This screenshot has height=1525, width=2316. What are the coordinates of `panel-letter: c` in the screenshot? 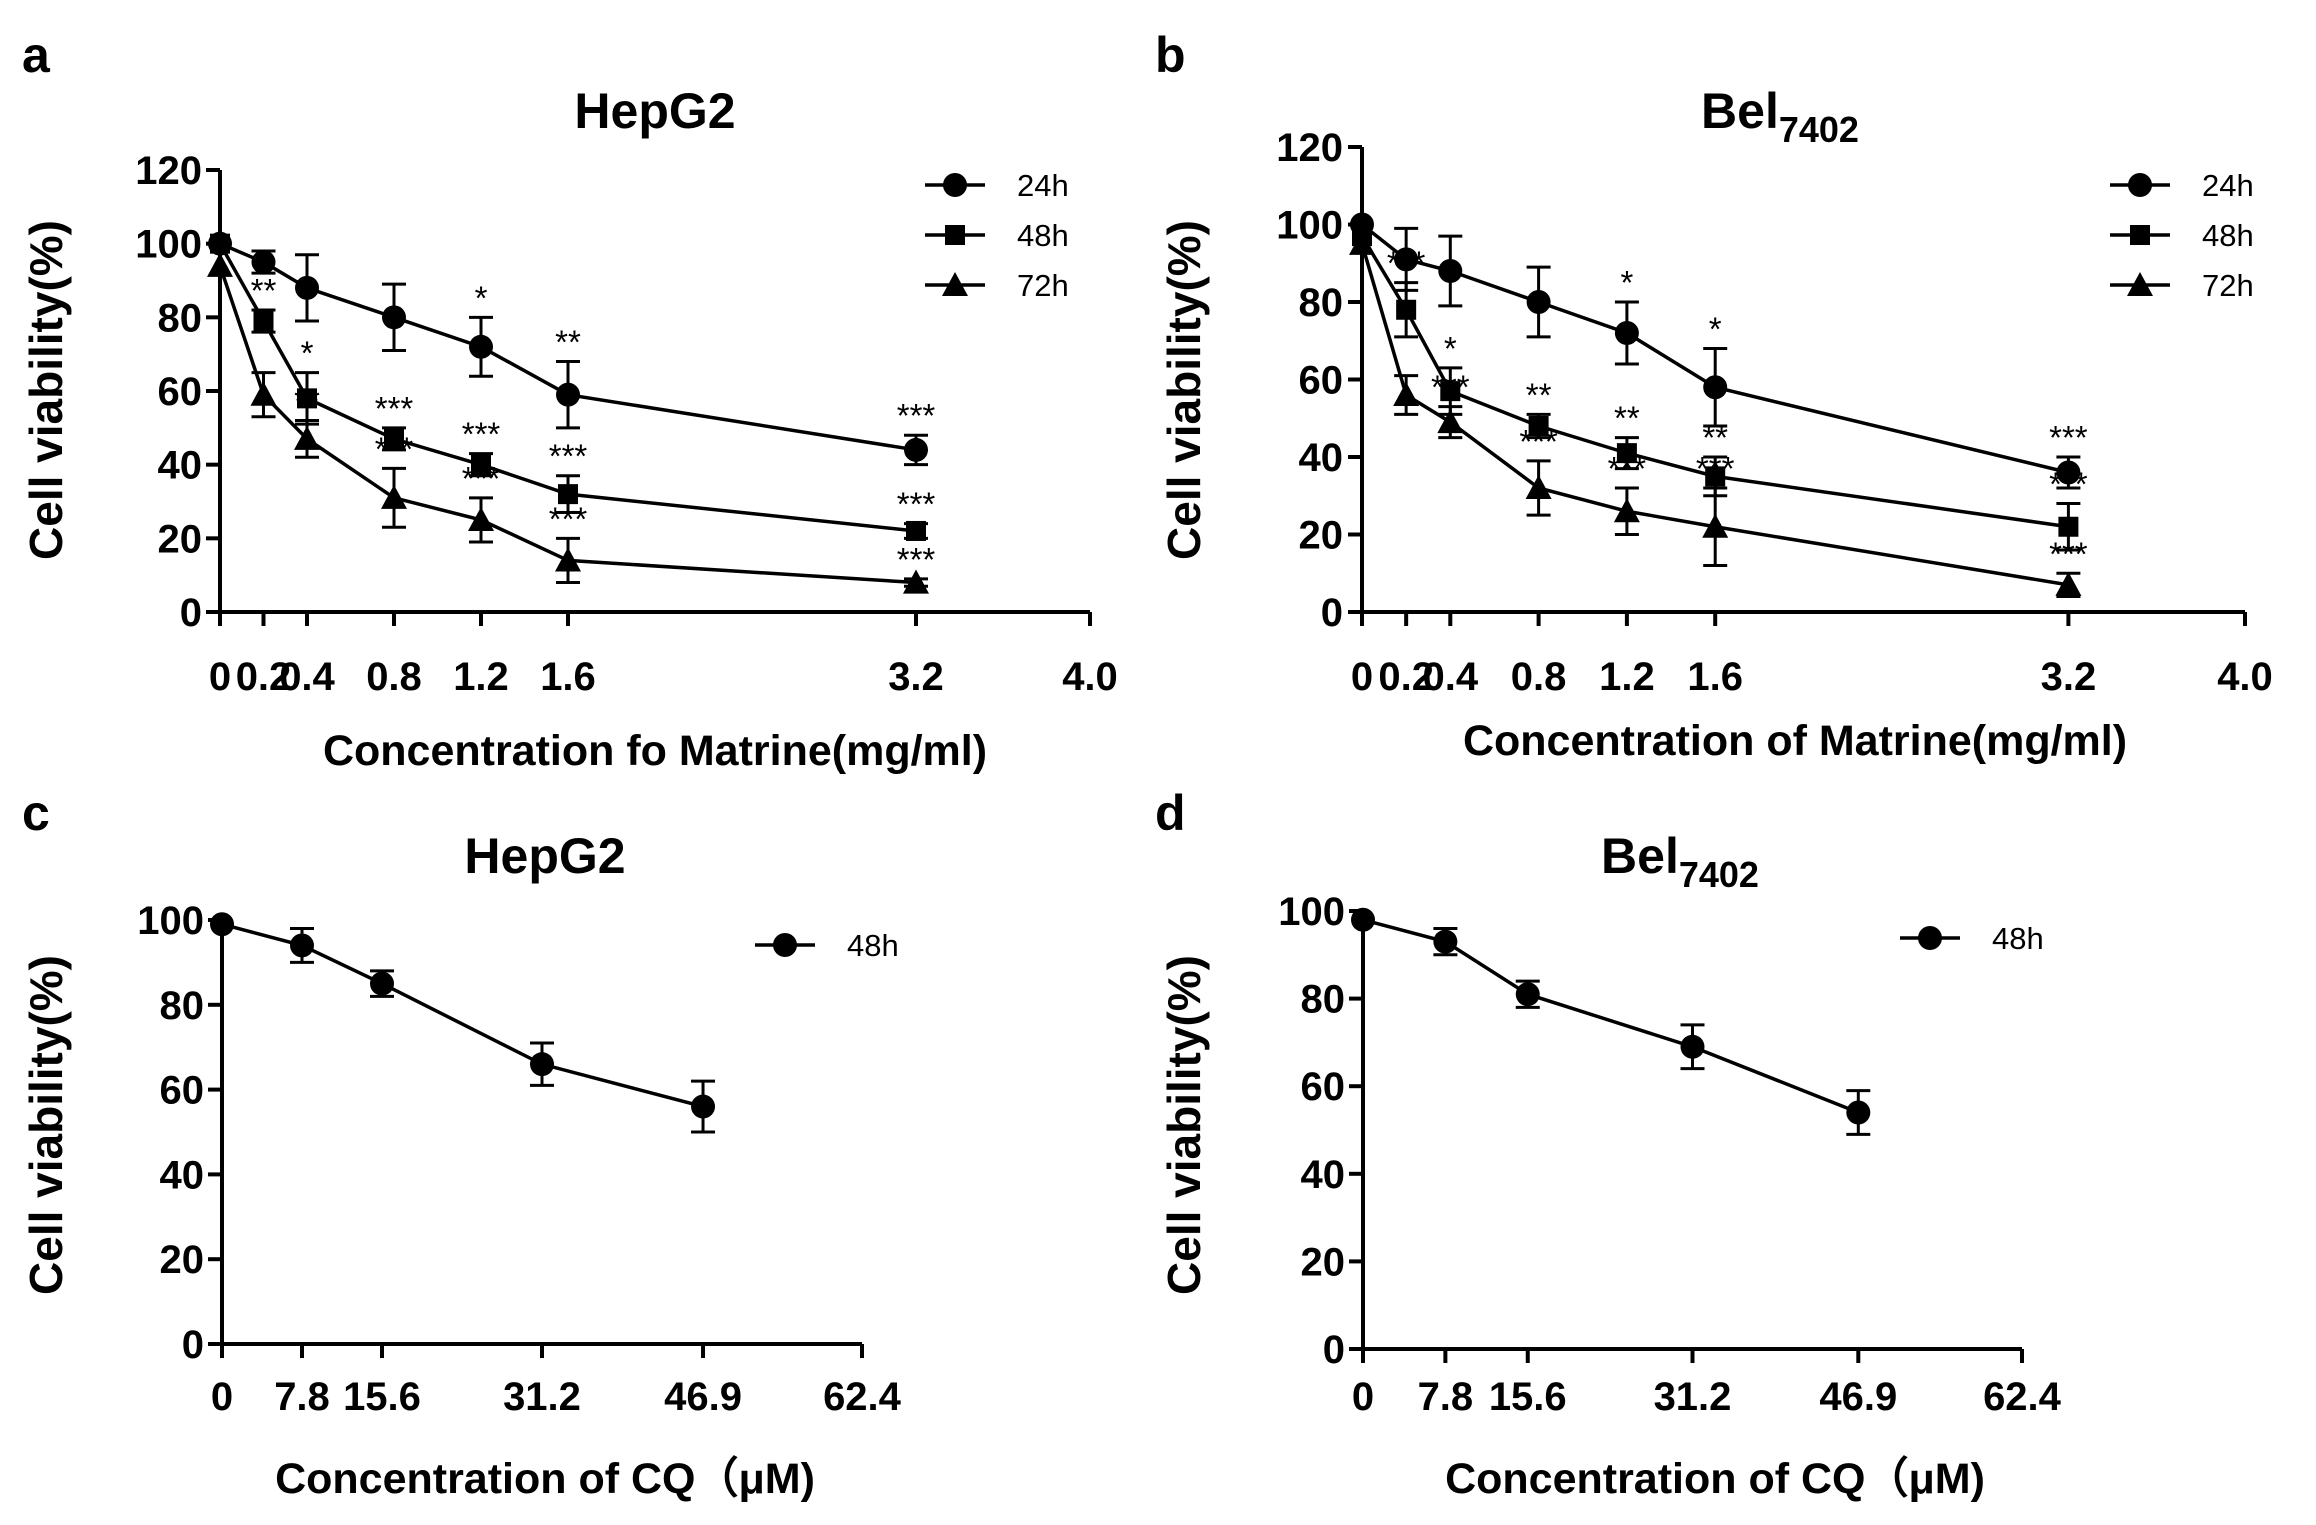 It's located at (36, 813).